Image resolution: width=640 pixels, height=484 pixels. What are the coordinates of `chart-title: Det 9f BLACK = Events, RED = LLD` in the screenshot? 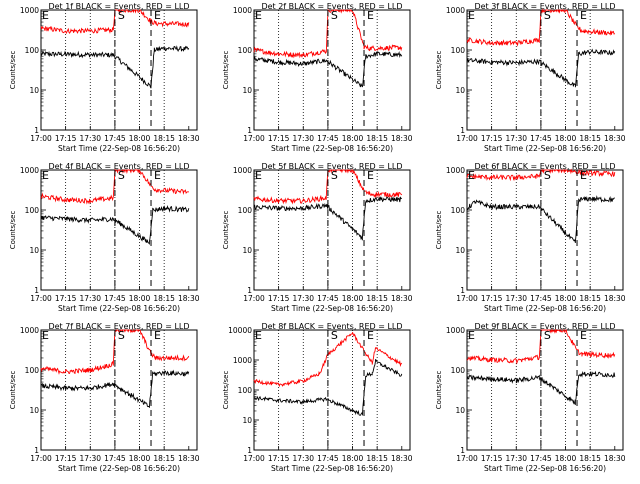 It's located at (544, 326).